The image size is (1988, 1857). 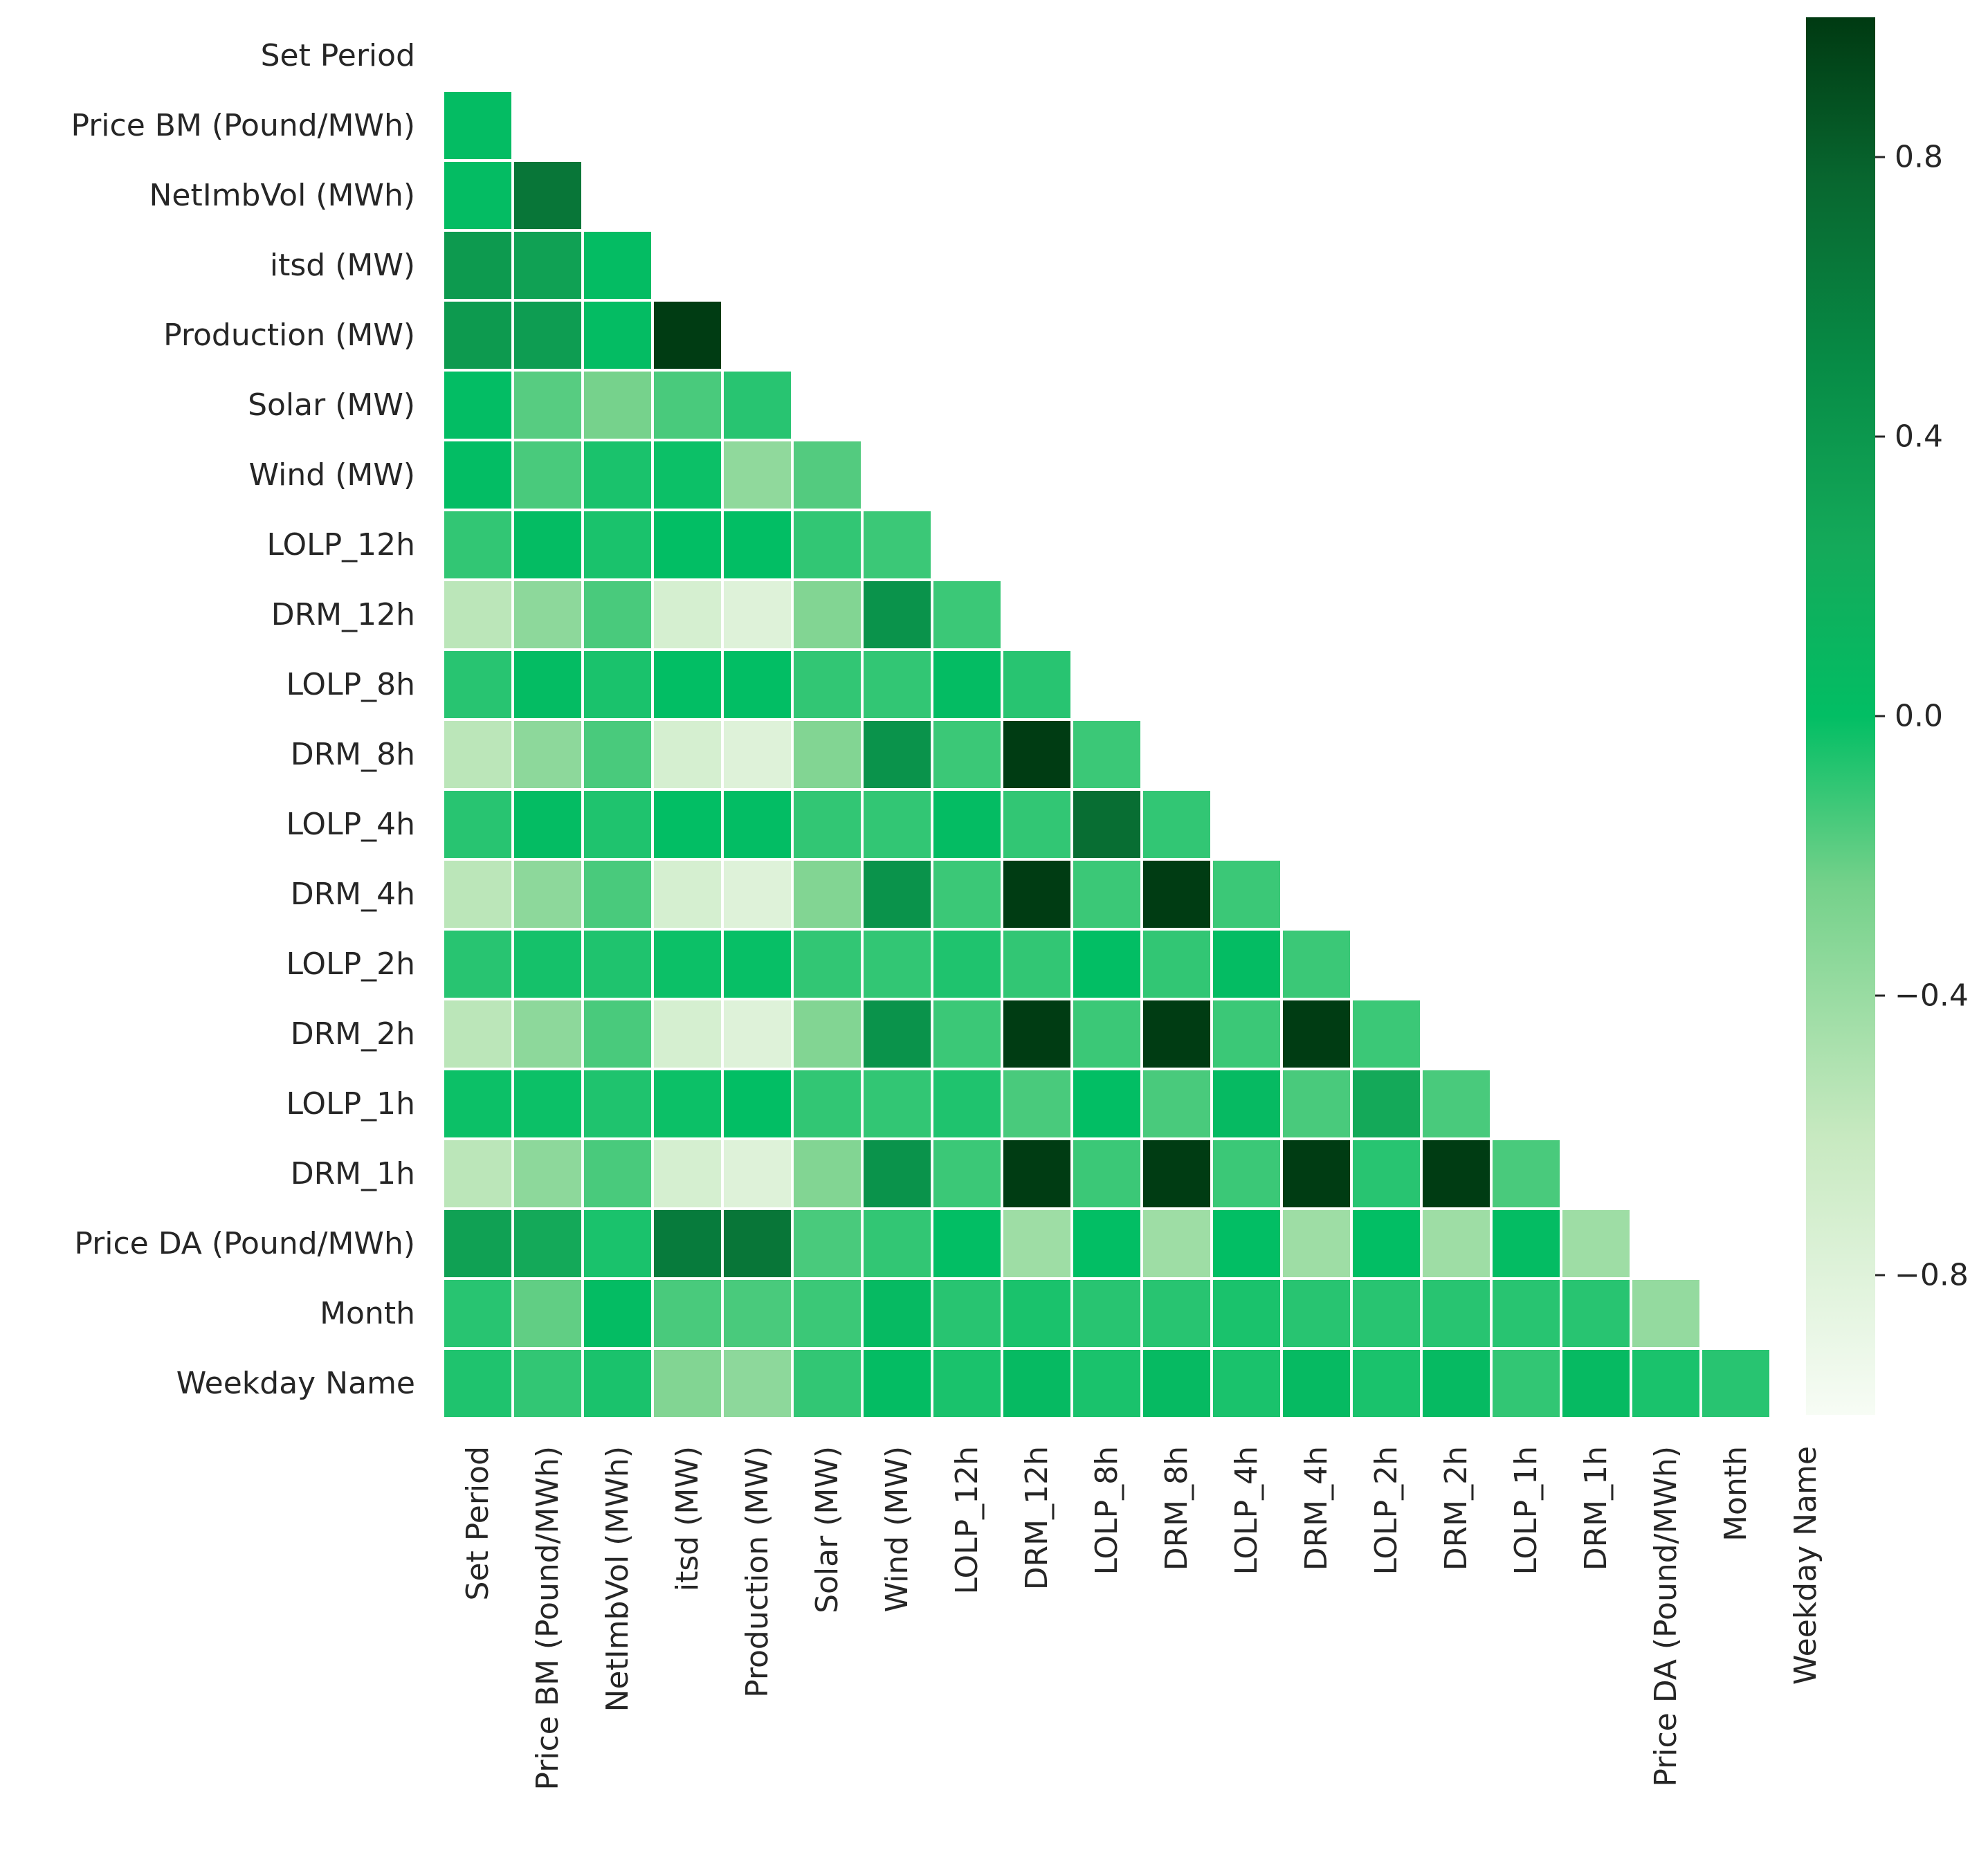 What do you see at coordinates (1841, 716) in the screenshot?
I see `colorbar-gradient` at bounding box center [1841, 716].